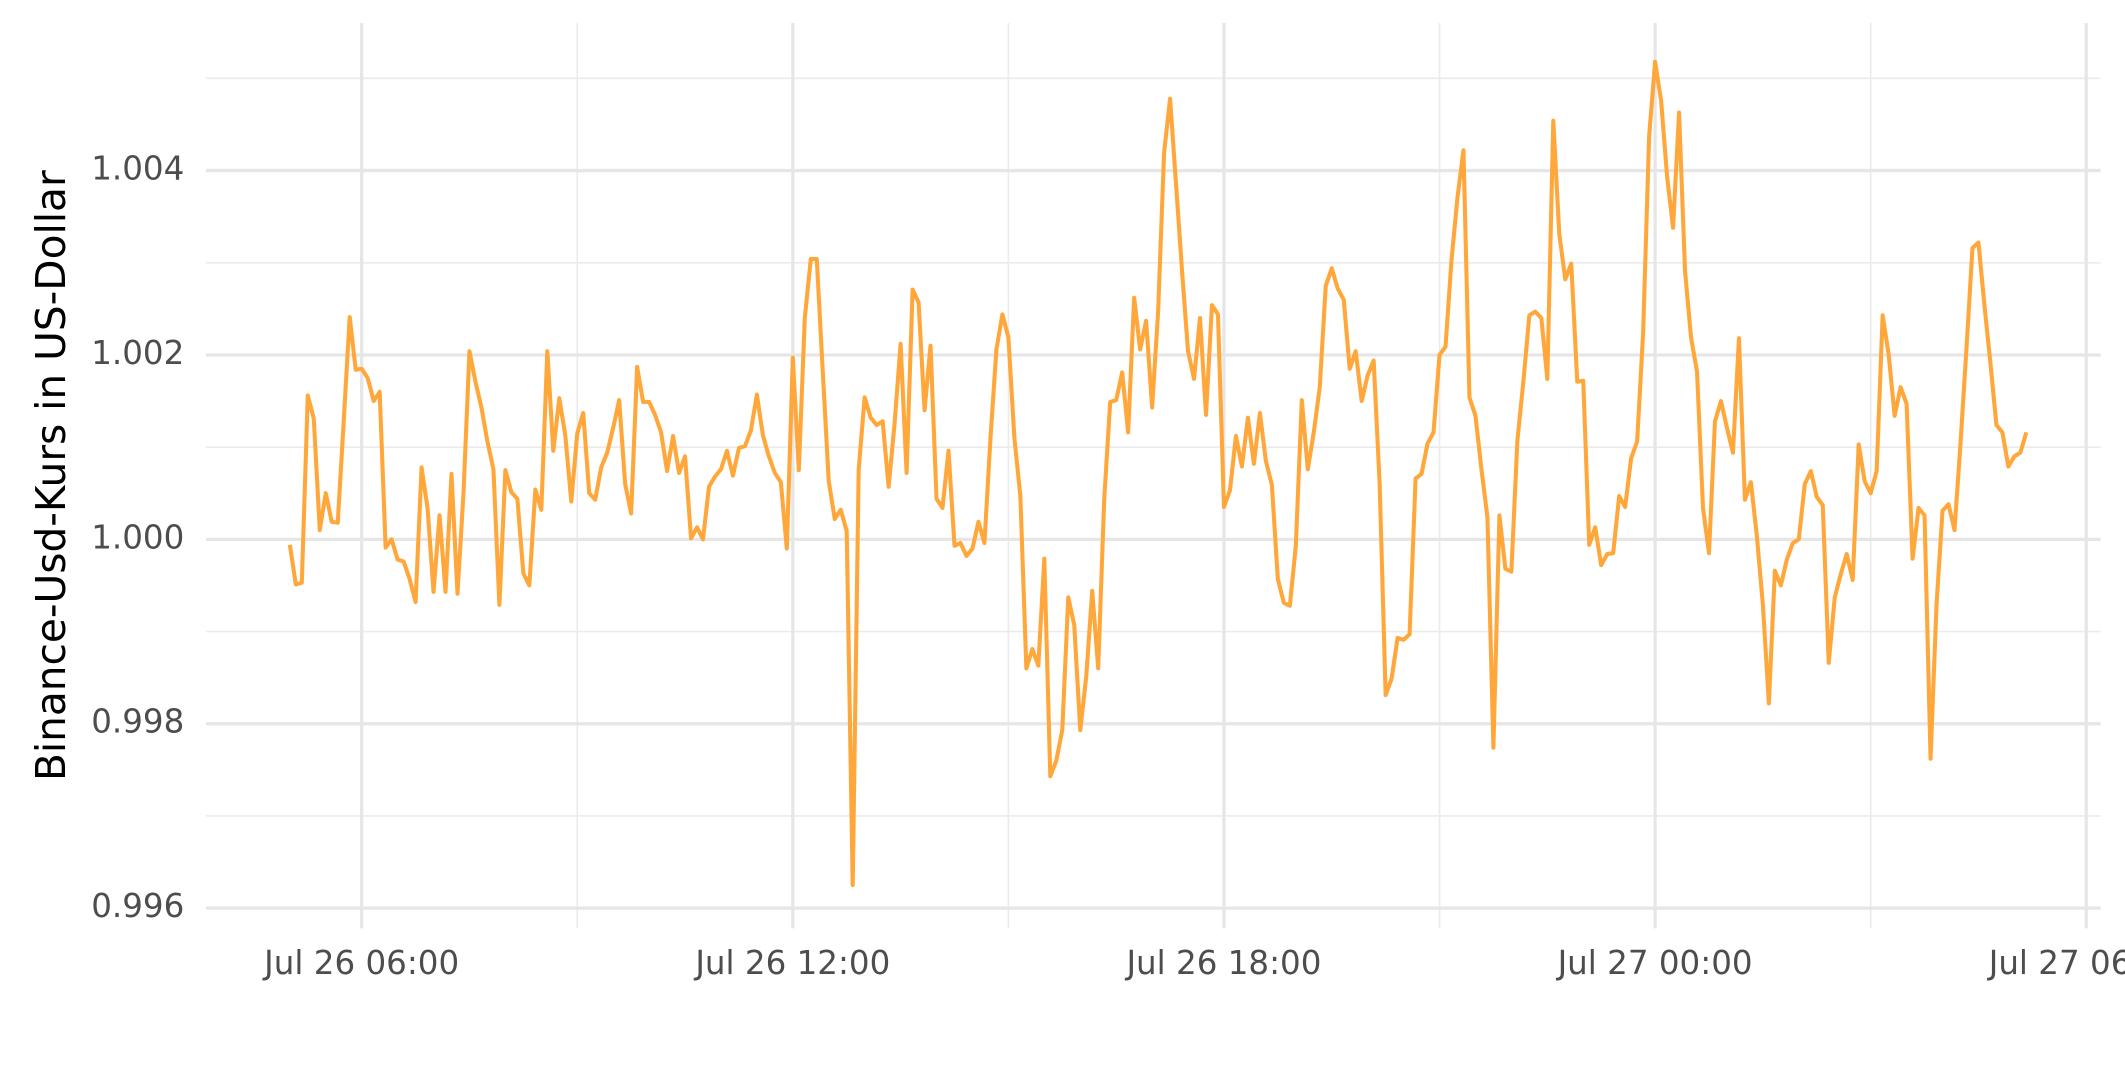 Image resolution: width=2125 pixels, height=1066 pixels. I want to click on y-tick-label: 0.996, so click(137, 906).